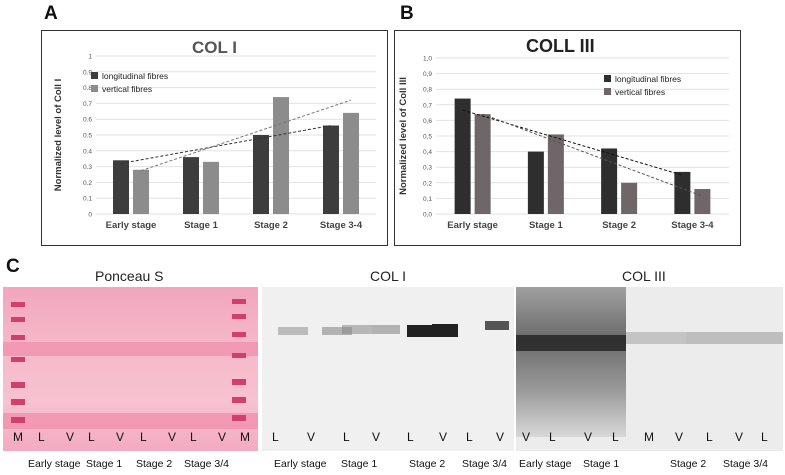 The image size is (785, 475). Describe the element at coordinates (427, 183) in the screenshot. I see `y-tick-label: 0,2` at that location.